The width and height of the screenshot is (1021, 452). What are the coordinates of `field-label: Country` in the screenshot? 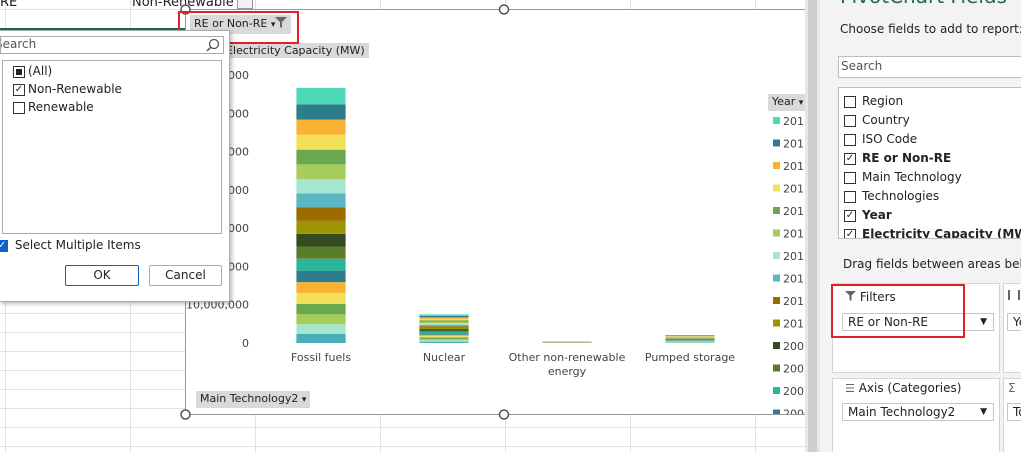 It's located at (886, 120).